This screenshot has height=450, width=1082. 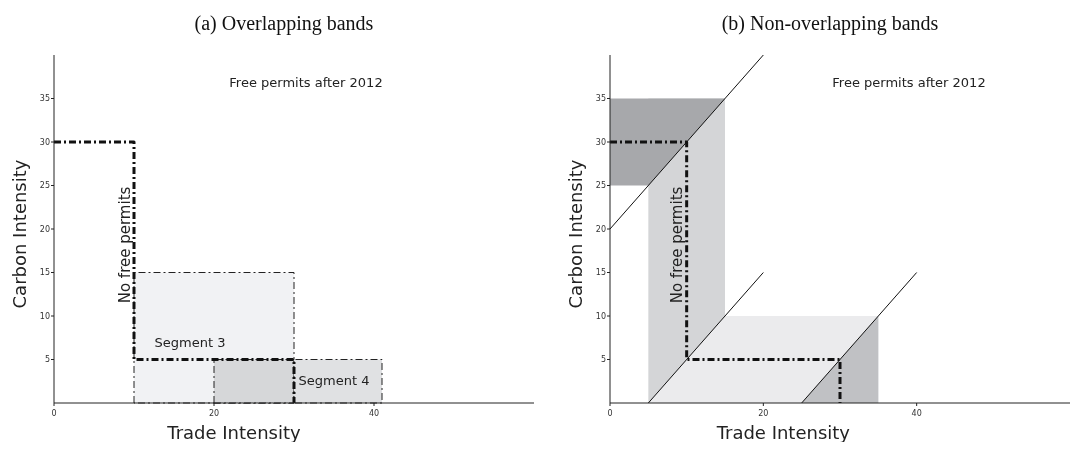 I want to click on chart-title: (b) Non-overlapping bands, so click(x=830, y=23).